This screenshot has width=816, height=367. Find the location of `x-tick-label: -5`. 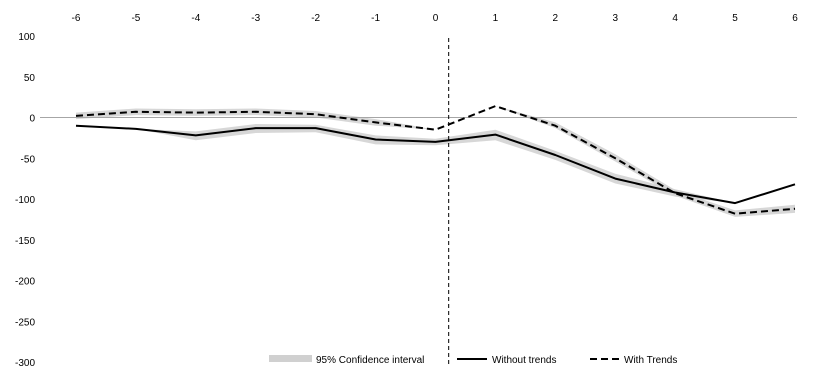

x-tick-label: -5 is located at coordinates (135, 18).